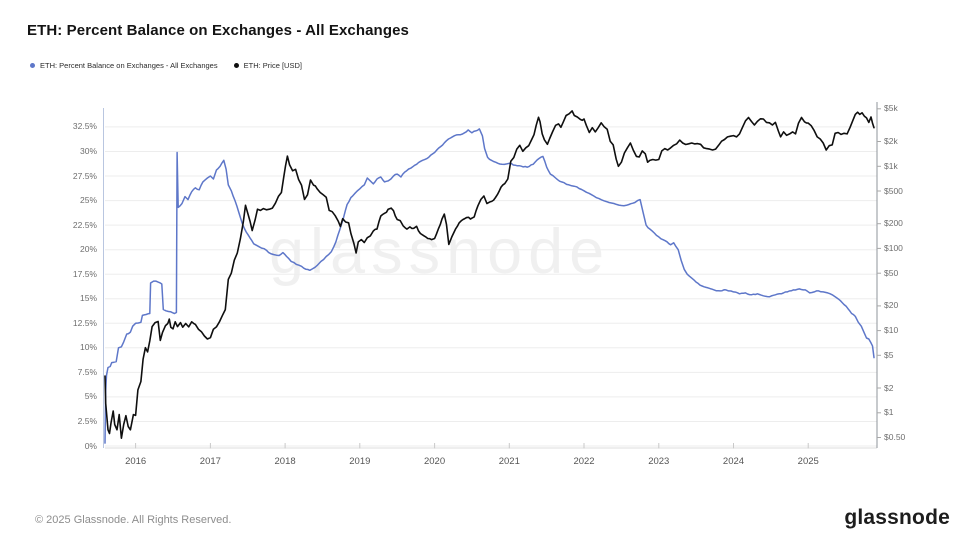 The width and height of the screenshot is (980, 551). Describe the element at coordinates (434, 461) in the screenshot. I see `x-year-tick-label: 2020` at that location.